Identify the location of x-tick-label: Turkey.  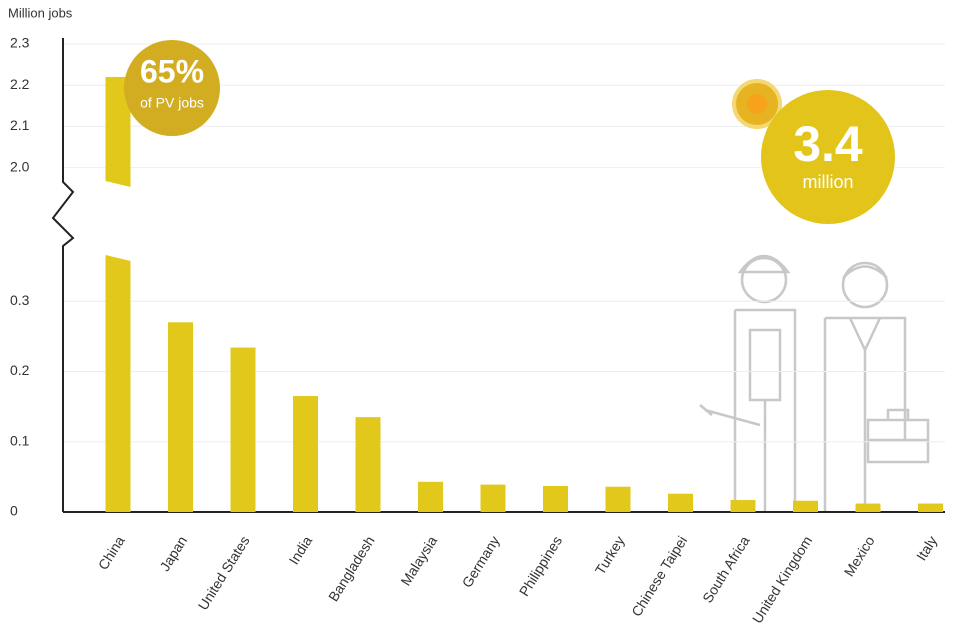
(610, 555).